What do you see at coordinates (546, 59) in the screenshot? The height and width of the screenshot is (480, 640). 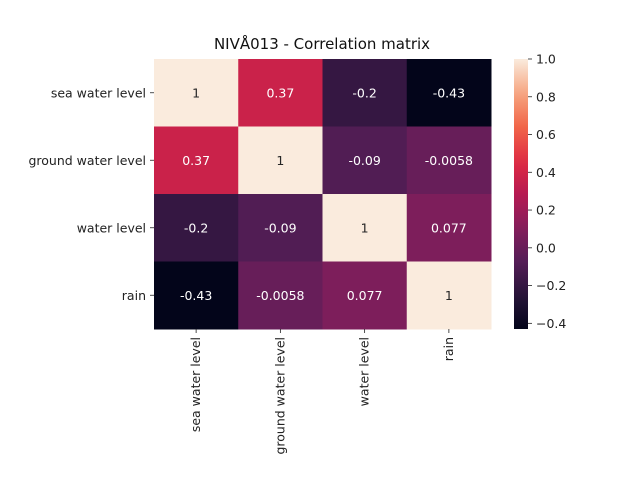 I see `colorbar-tick-label: 1.0` at bounding box center [546, 59].